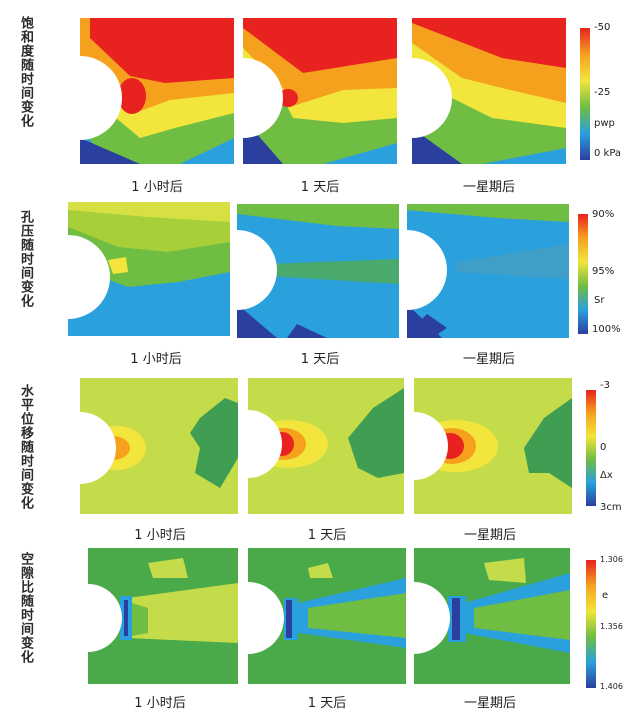  I want to click on colorbar-pwp-tick-top: -50, so click(602, 27).